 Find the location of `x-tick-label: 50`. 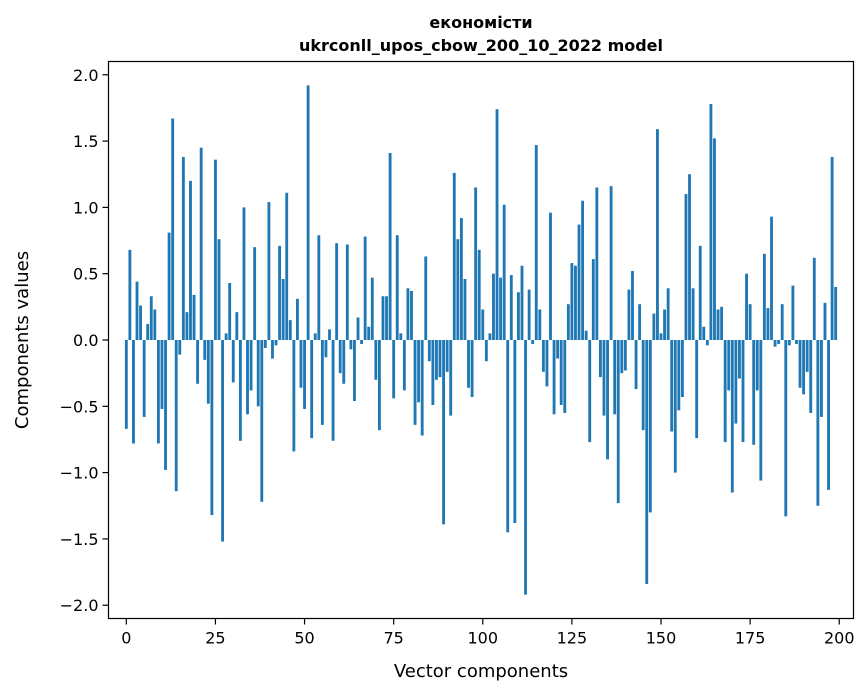

x-tick-label: 50 is located at coordinates (304, 638).